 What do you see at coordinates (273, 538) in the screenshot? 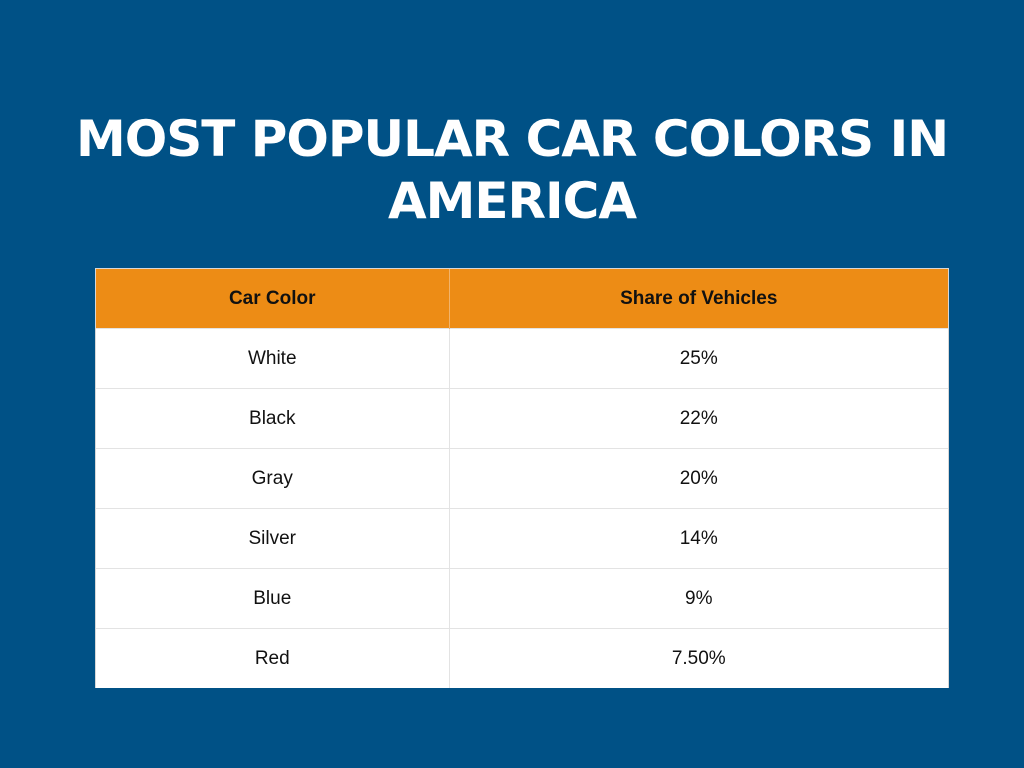
I see `cell-car-color: Silver` at bounding box center [273, 538].